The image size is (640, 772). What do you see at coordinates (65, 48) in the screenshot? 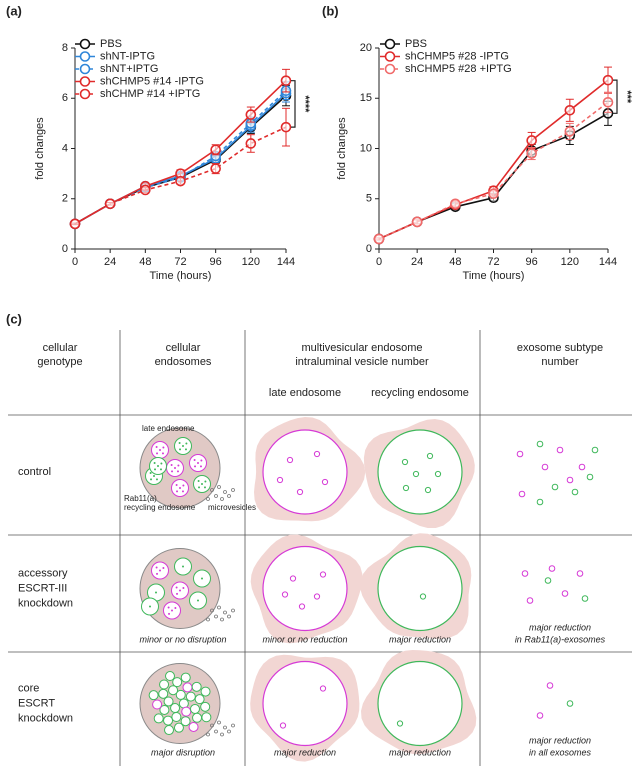
I see `y-tick-label: 8` at bounding box center [65, 48].